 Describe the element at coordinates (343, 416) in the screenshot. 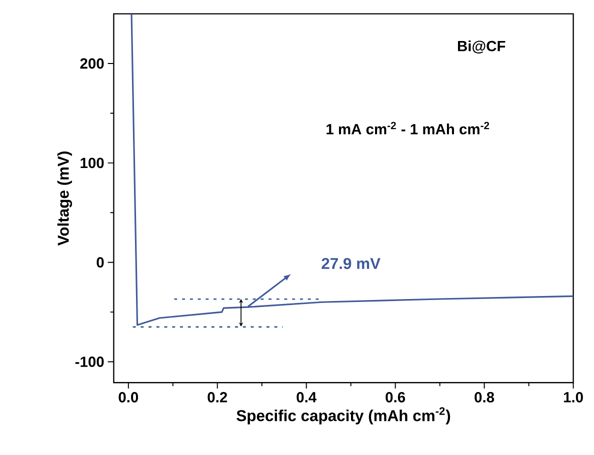

I see `x-axis-title: Specific capacity (mAh cm$^{-2}$)` at that location.